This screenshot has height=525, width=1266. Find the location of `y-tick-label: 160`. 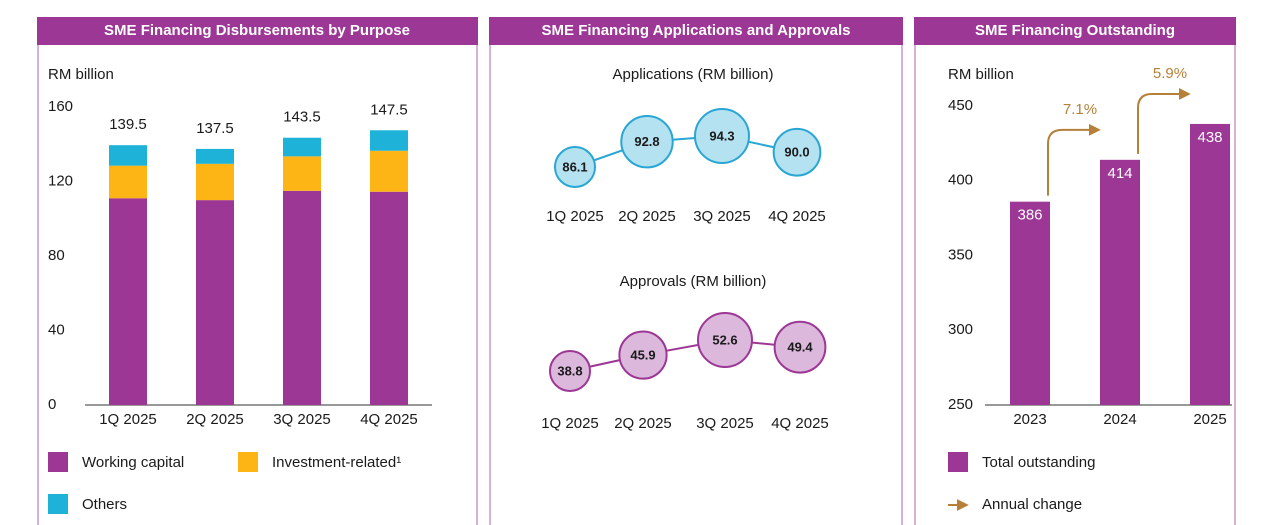

y-tick-label: 160 is located at coordinates (60, 106).